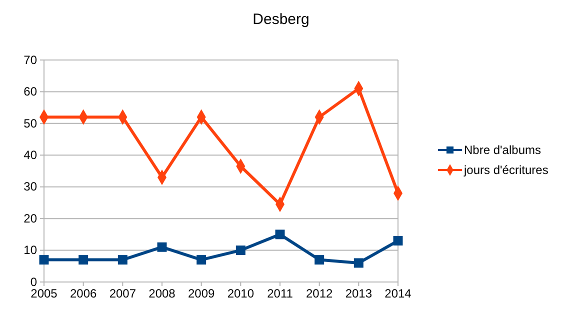 The width and height of the screenshot is (563, 331). I want to click on legend-label: Nbre d'albums, so click(502, 150).